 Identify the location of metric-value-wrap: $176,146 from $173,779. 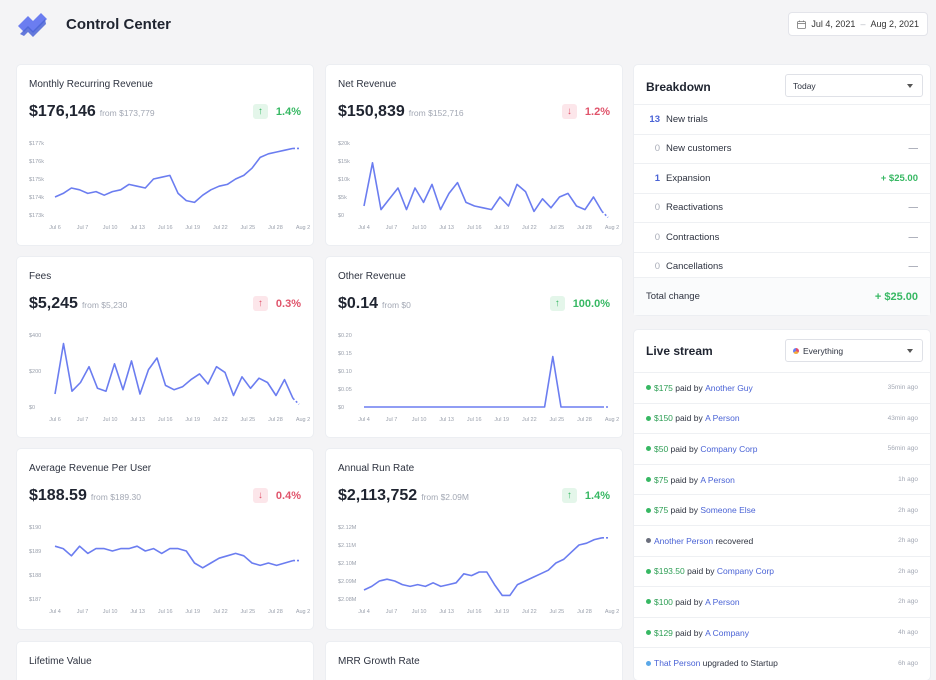
(92, 112).